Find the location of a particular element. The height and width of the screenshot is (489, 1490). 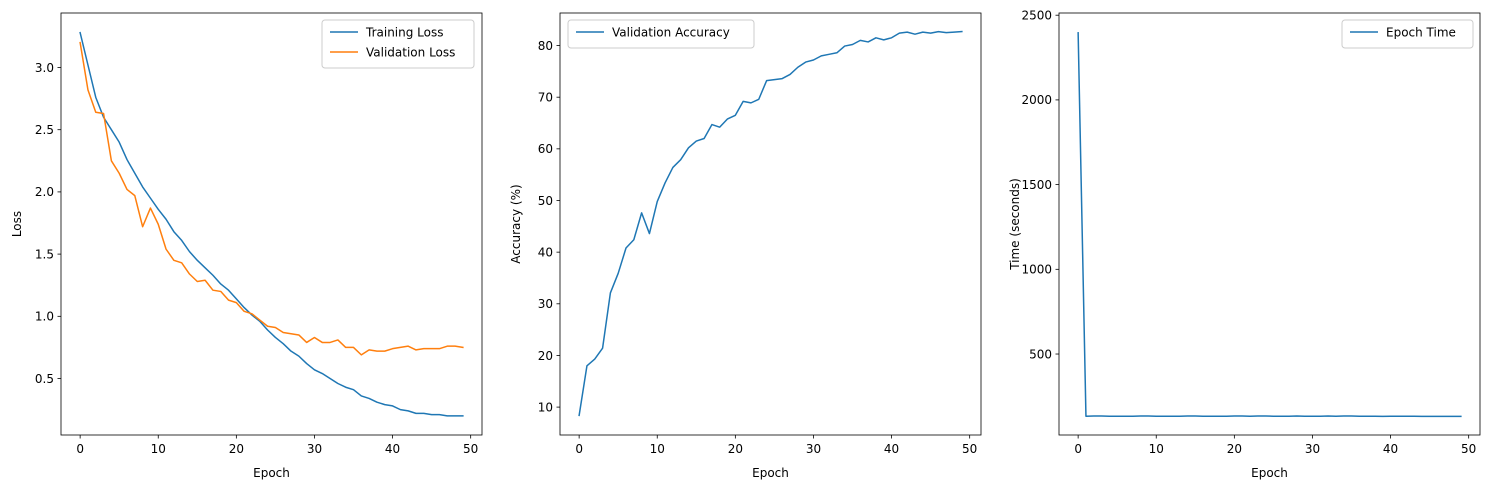

y-tick-label: 80 is located at coordinates (545, 46).